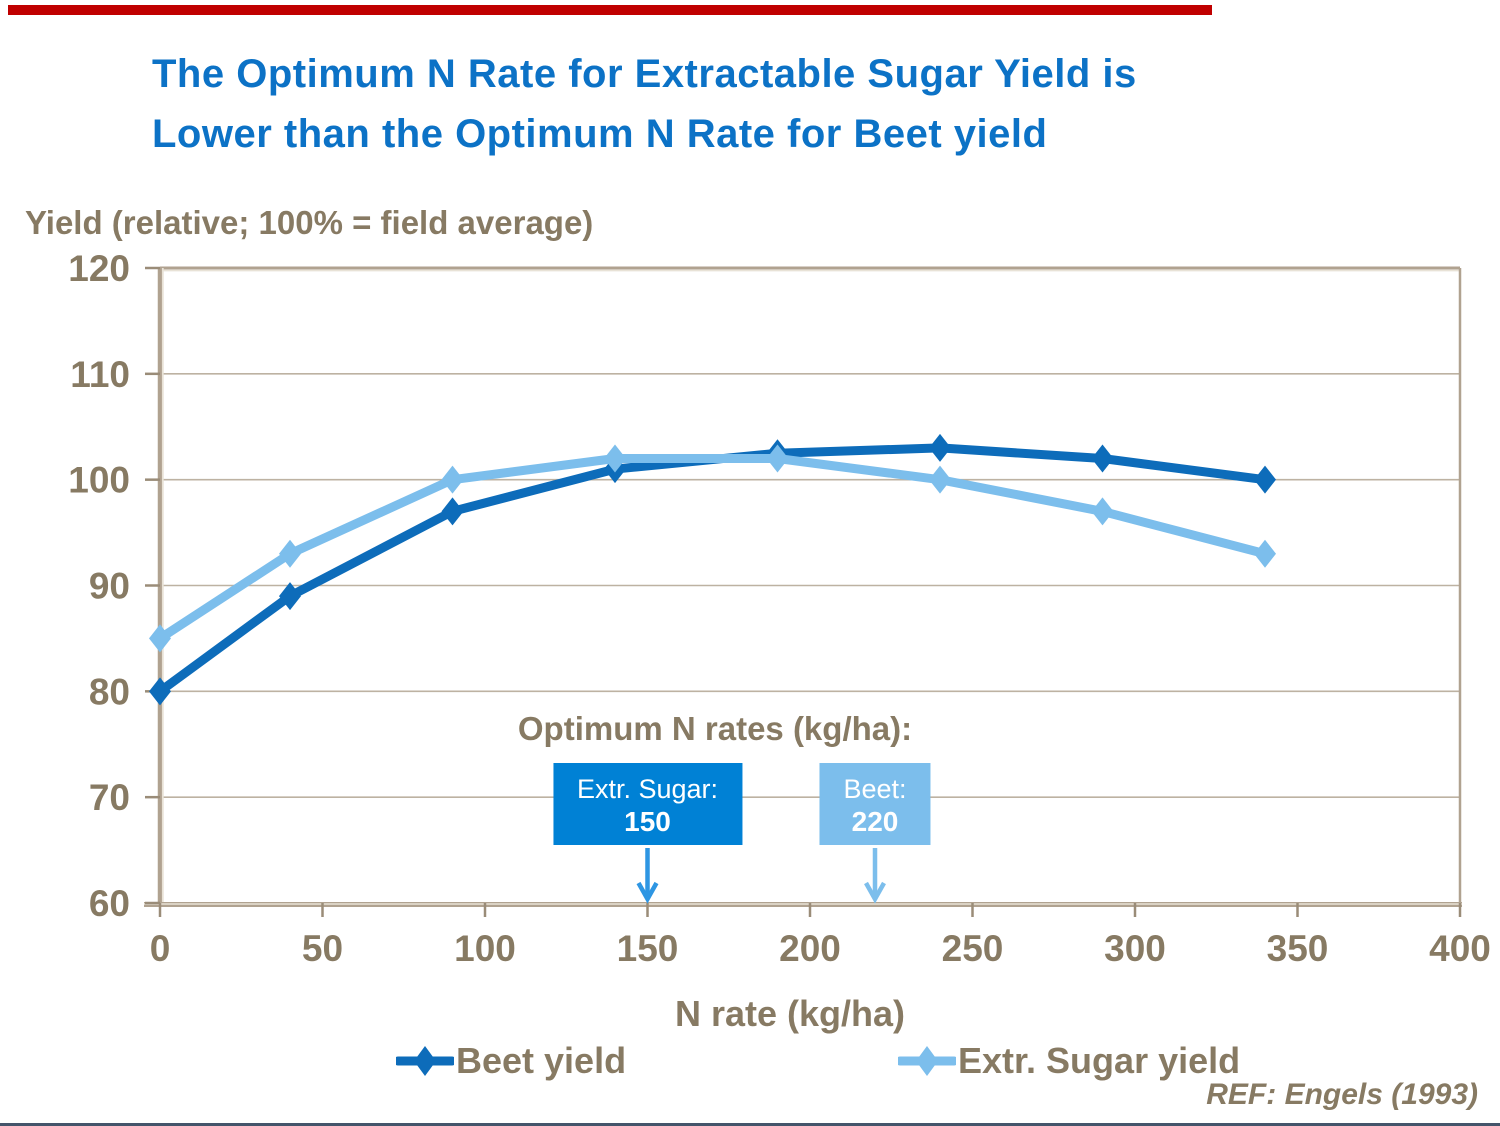 Image resolution: width=1500 pixels, height=1126 pixels. I want to click on top-accent-bar, so click(610, 10).